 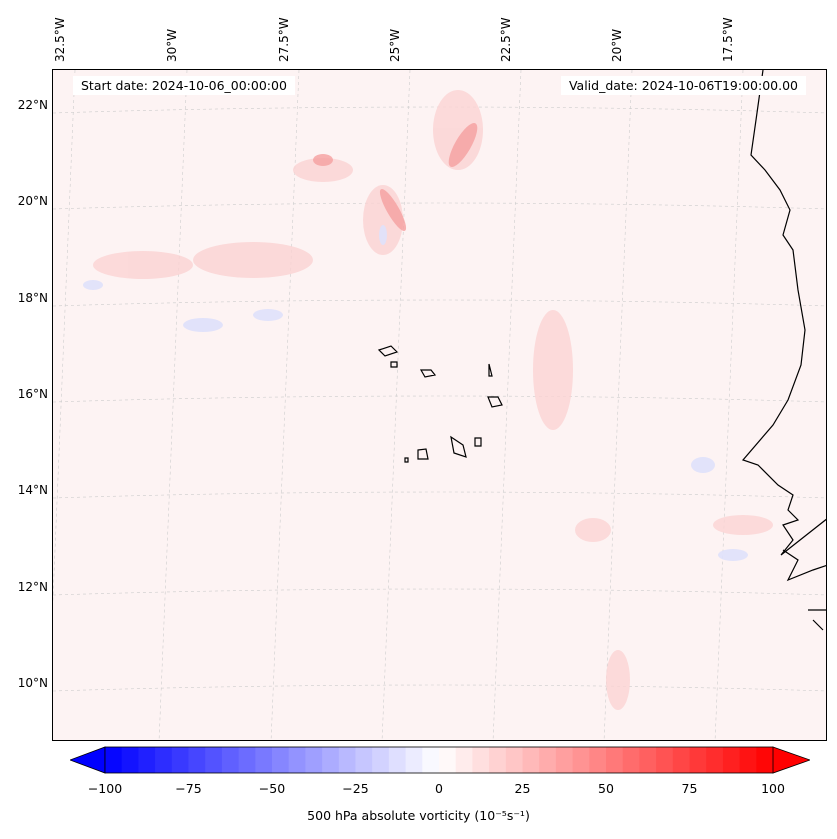 What do you see at coordinates (606, 788) in the screenshot?
I see `colorbar-tick-label: 50` at bounding box center [606, 788].